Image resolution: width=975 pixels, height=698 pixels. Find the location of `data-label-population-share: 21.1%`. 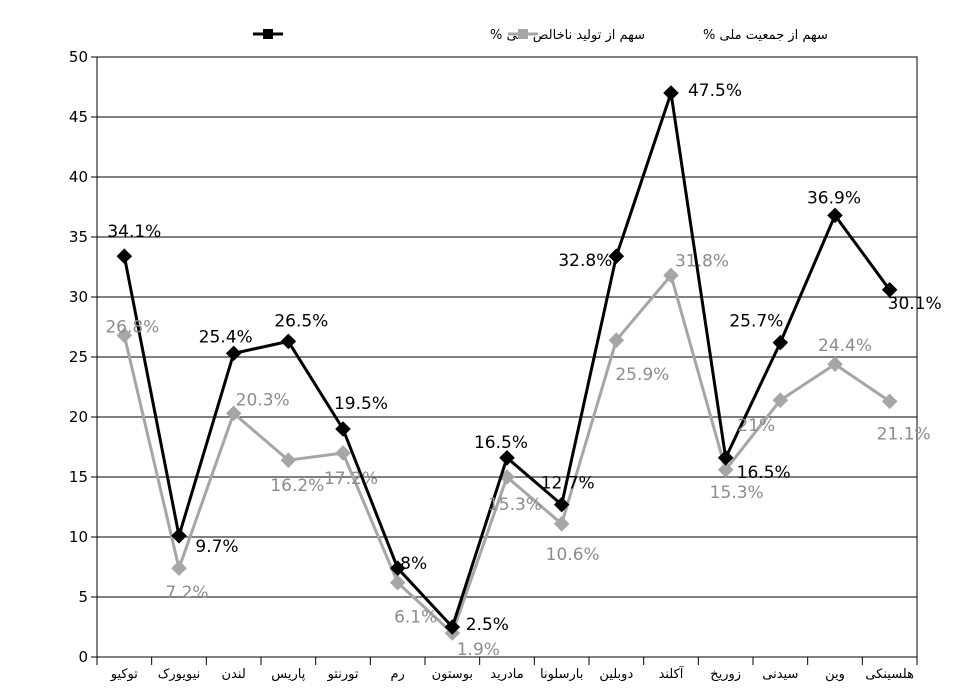

data-label-population-share: 21.1% is located at coordinates (904, 434).